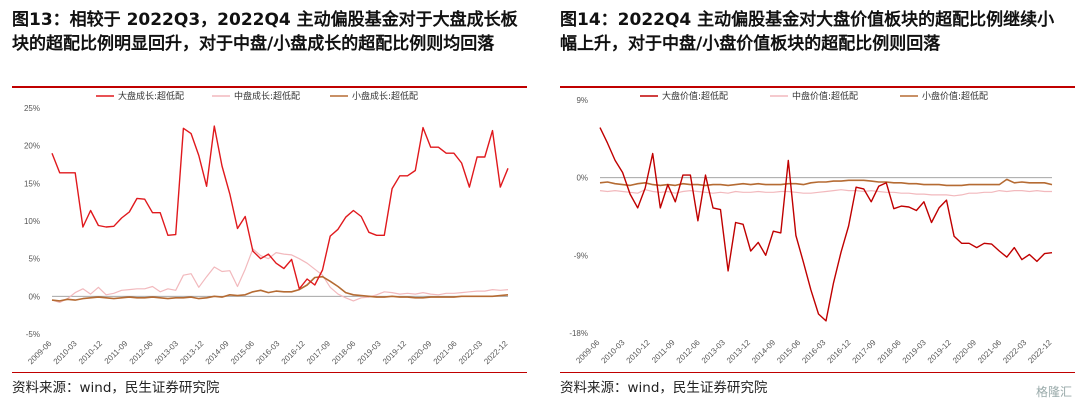 The height and width of the screenshot is (404, 1080). I want to click on legend-label: 中盘成长:超低配, so click(267, 96).